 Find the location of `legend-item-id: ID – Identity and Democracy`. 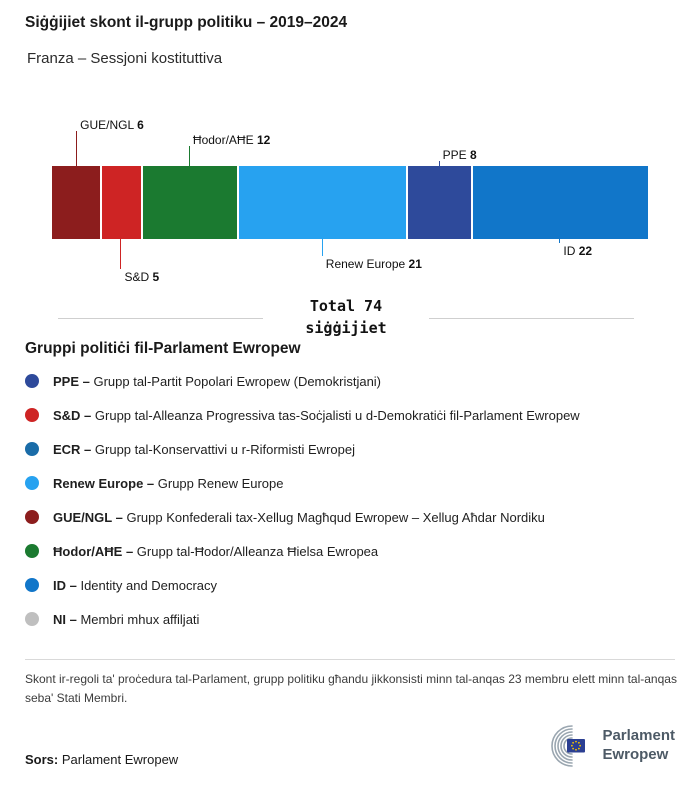

legend-item-id: ID – Identity and Democracy is located at coordinates (355, 585).